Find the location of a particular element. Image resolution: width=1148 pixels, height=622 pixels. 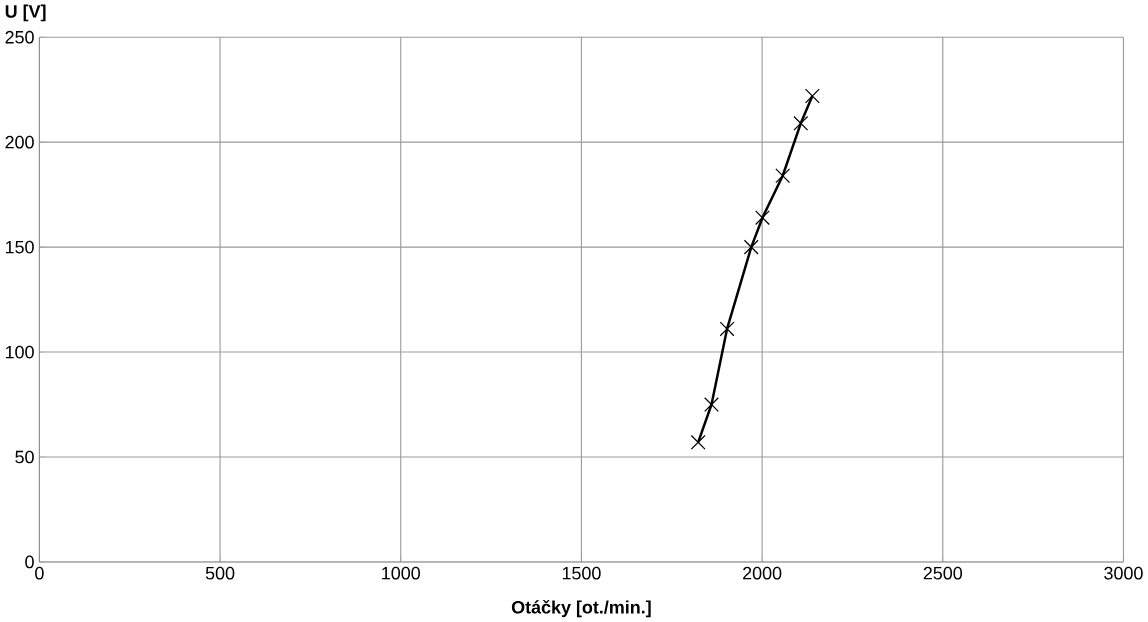

x-tick-label: 0 is located at coordinates (39, 573).